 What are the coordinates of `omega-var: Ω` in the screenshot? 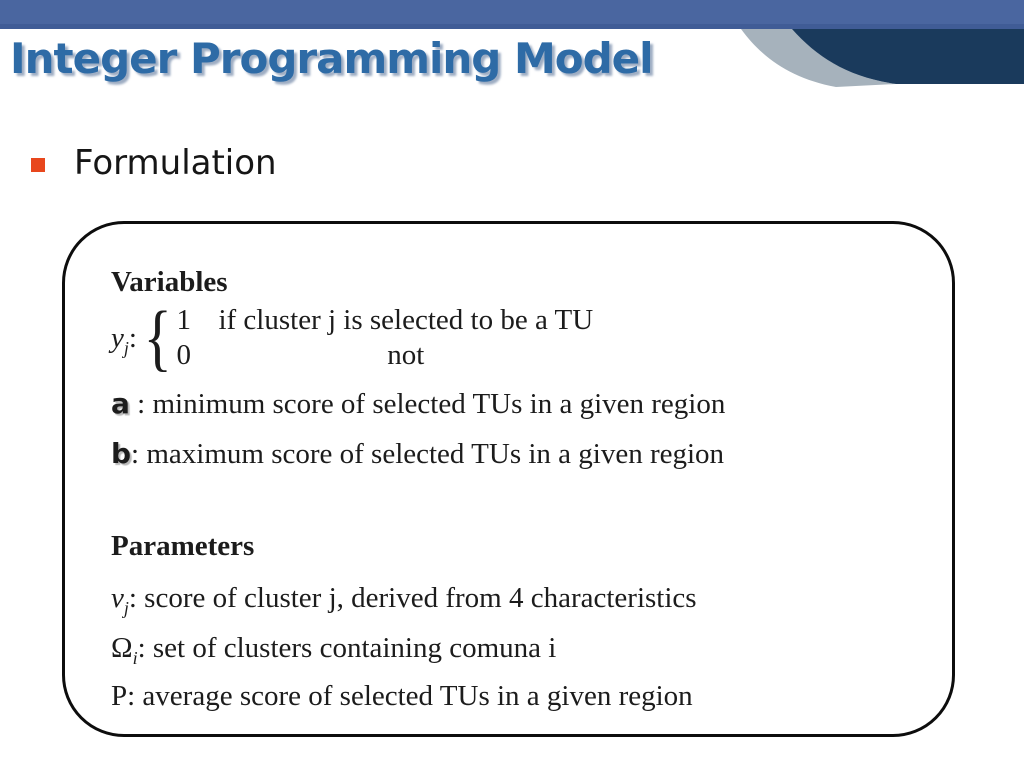 It's located at (122, 648).